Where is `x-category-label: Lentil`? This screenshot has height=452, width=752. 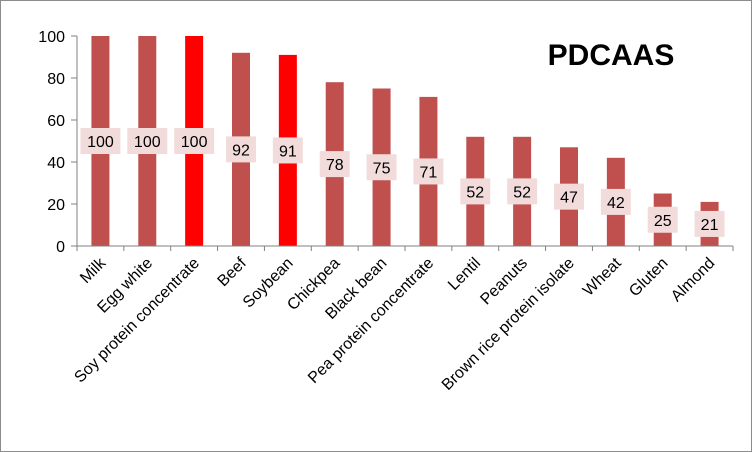
x-category-label: Lentil is located at coordinates (464, 274).